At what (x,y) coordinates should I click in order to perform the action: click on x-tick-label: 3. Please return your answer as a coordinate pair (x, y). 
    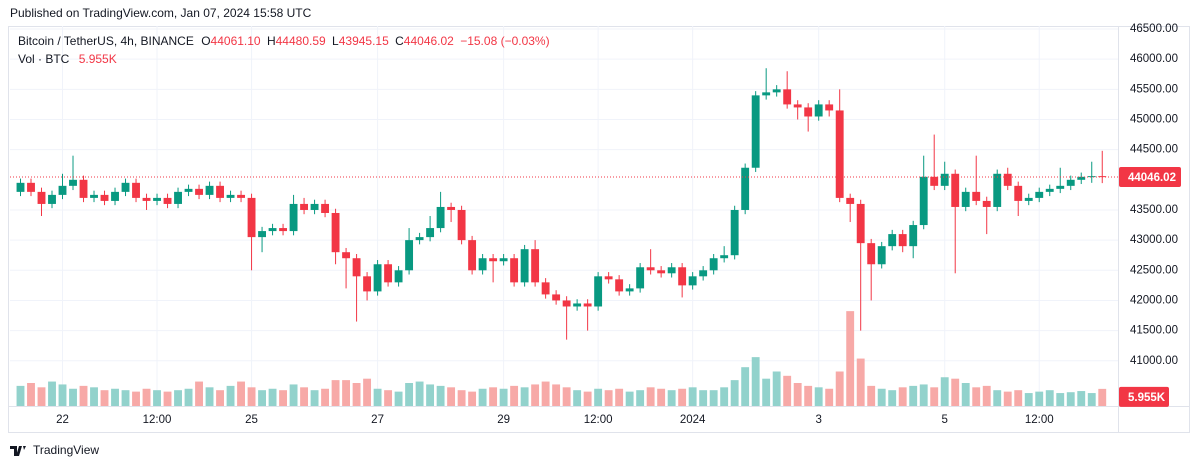
    Looking at the image, I should click on (818, 420).